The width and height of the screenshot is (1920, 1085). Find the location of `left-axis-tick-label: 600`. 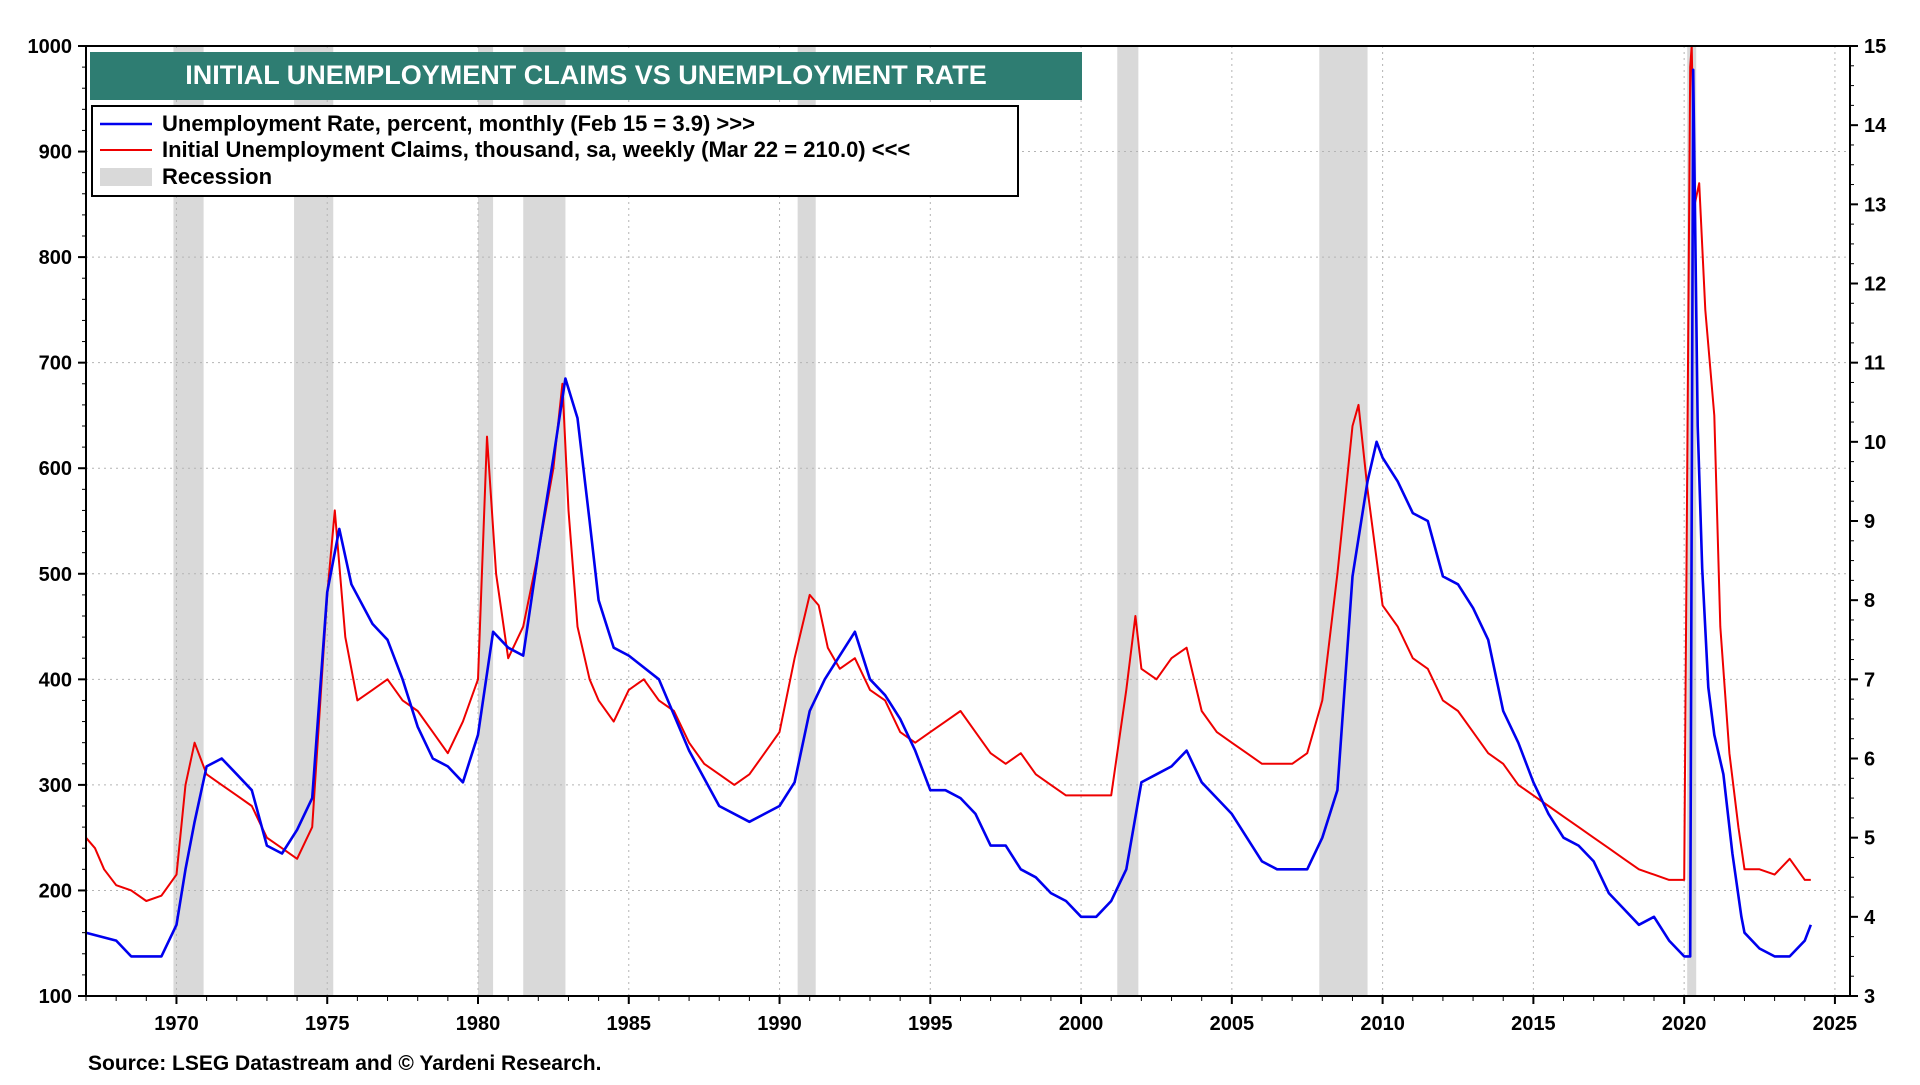

left-axis-tick-label: 600 is located at coordinates (55, 469).